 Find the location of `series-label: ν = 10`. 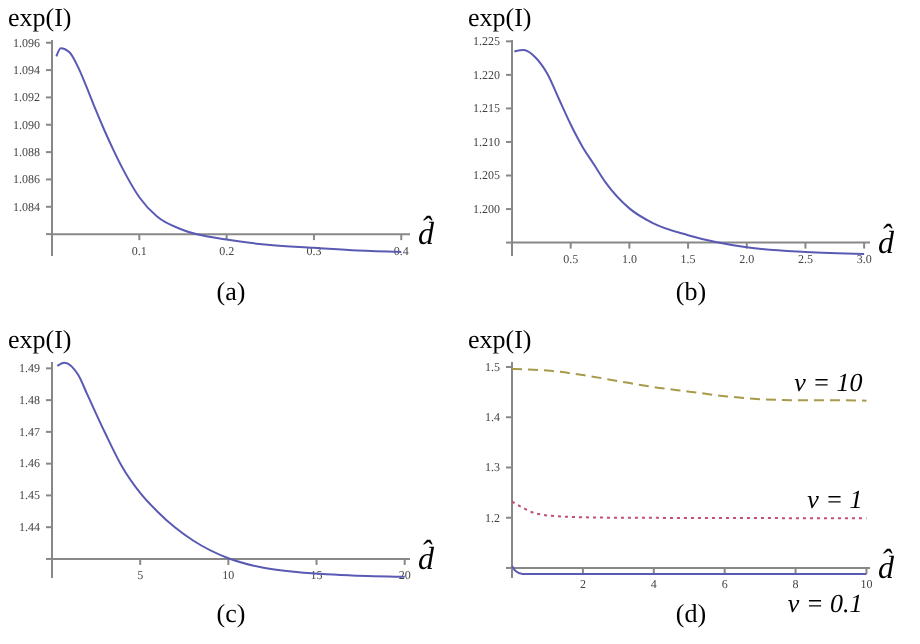

series-label: ν = 10 is located at coordinates (829, 381).